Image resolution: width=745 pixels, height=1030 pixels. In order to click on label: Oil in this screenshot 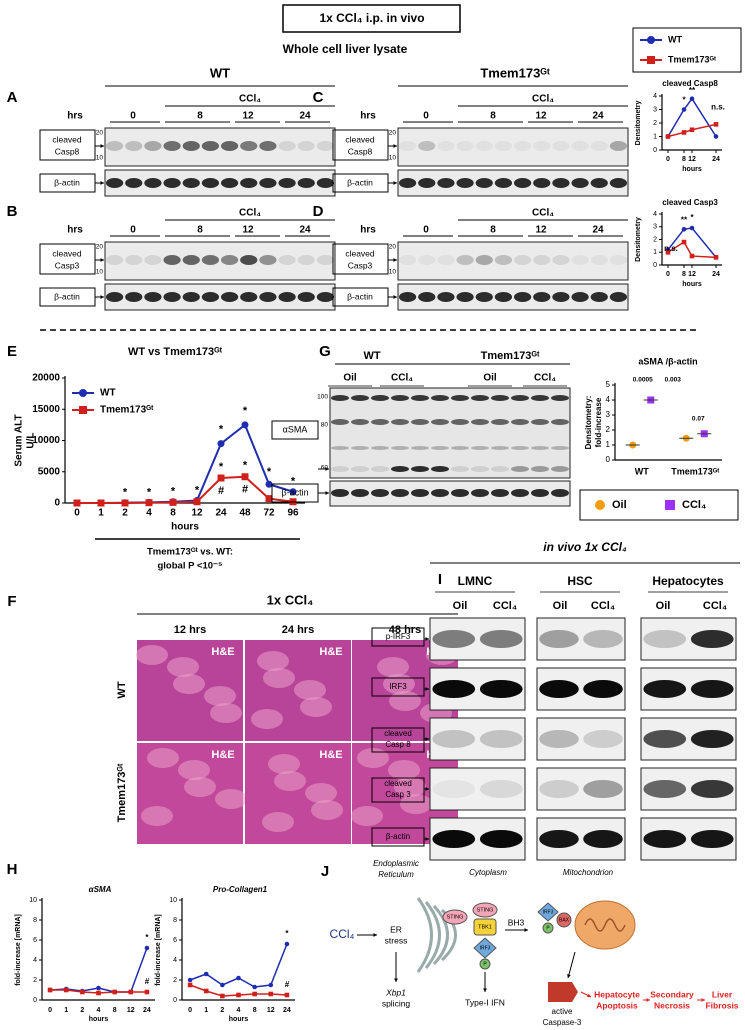, I will do `click(350, 378)`.